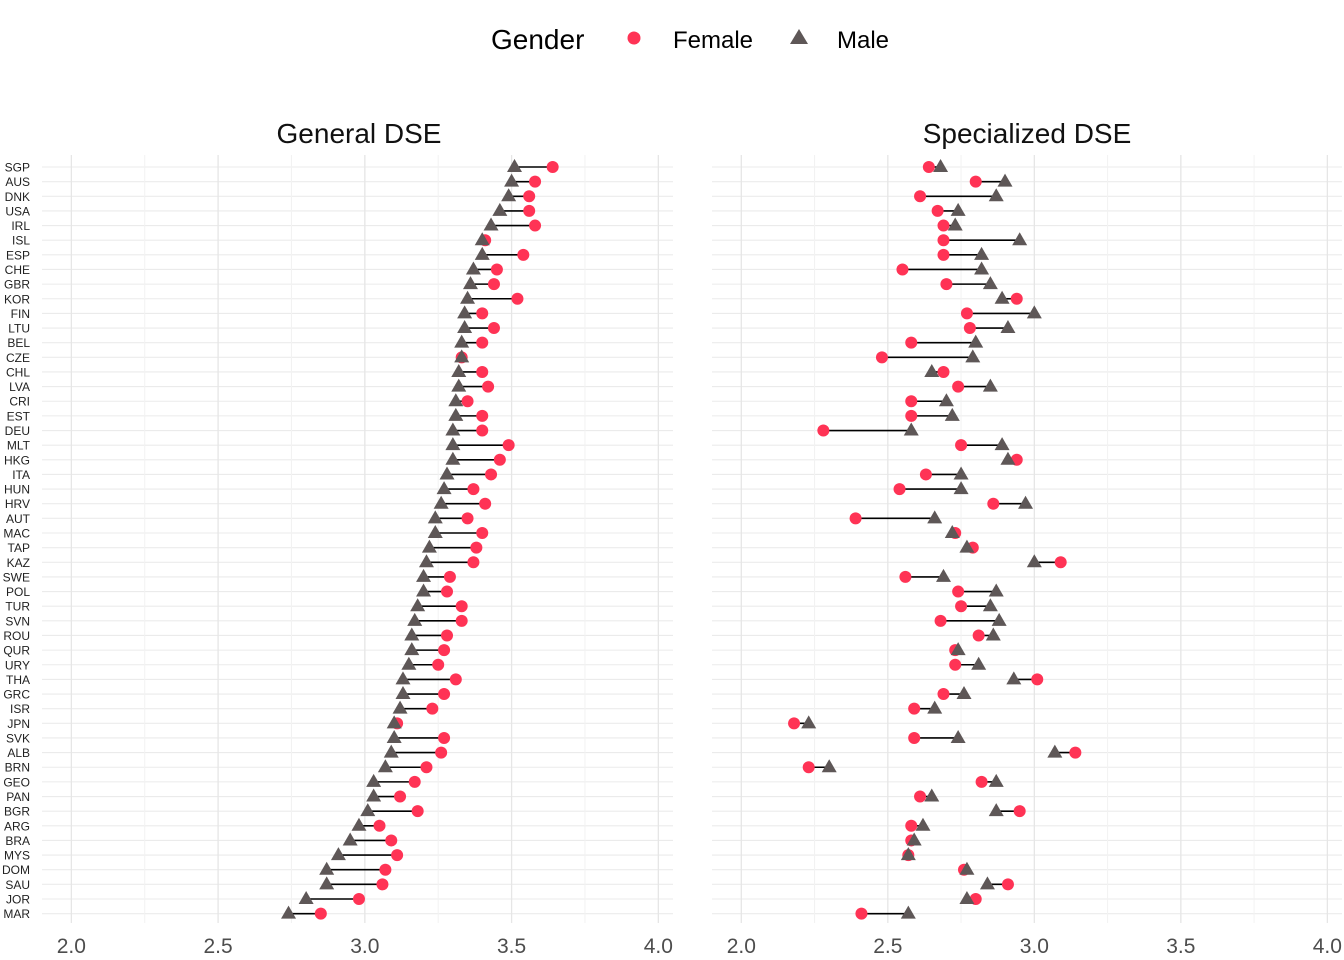 The image size is (1344, 960). Describe the element at coordinates (16, 914) in the screenshot. I see `country-label: MAR` at that location.